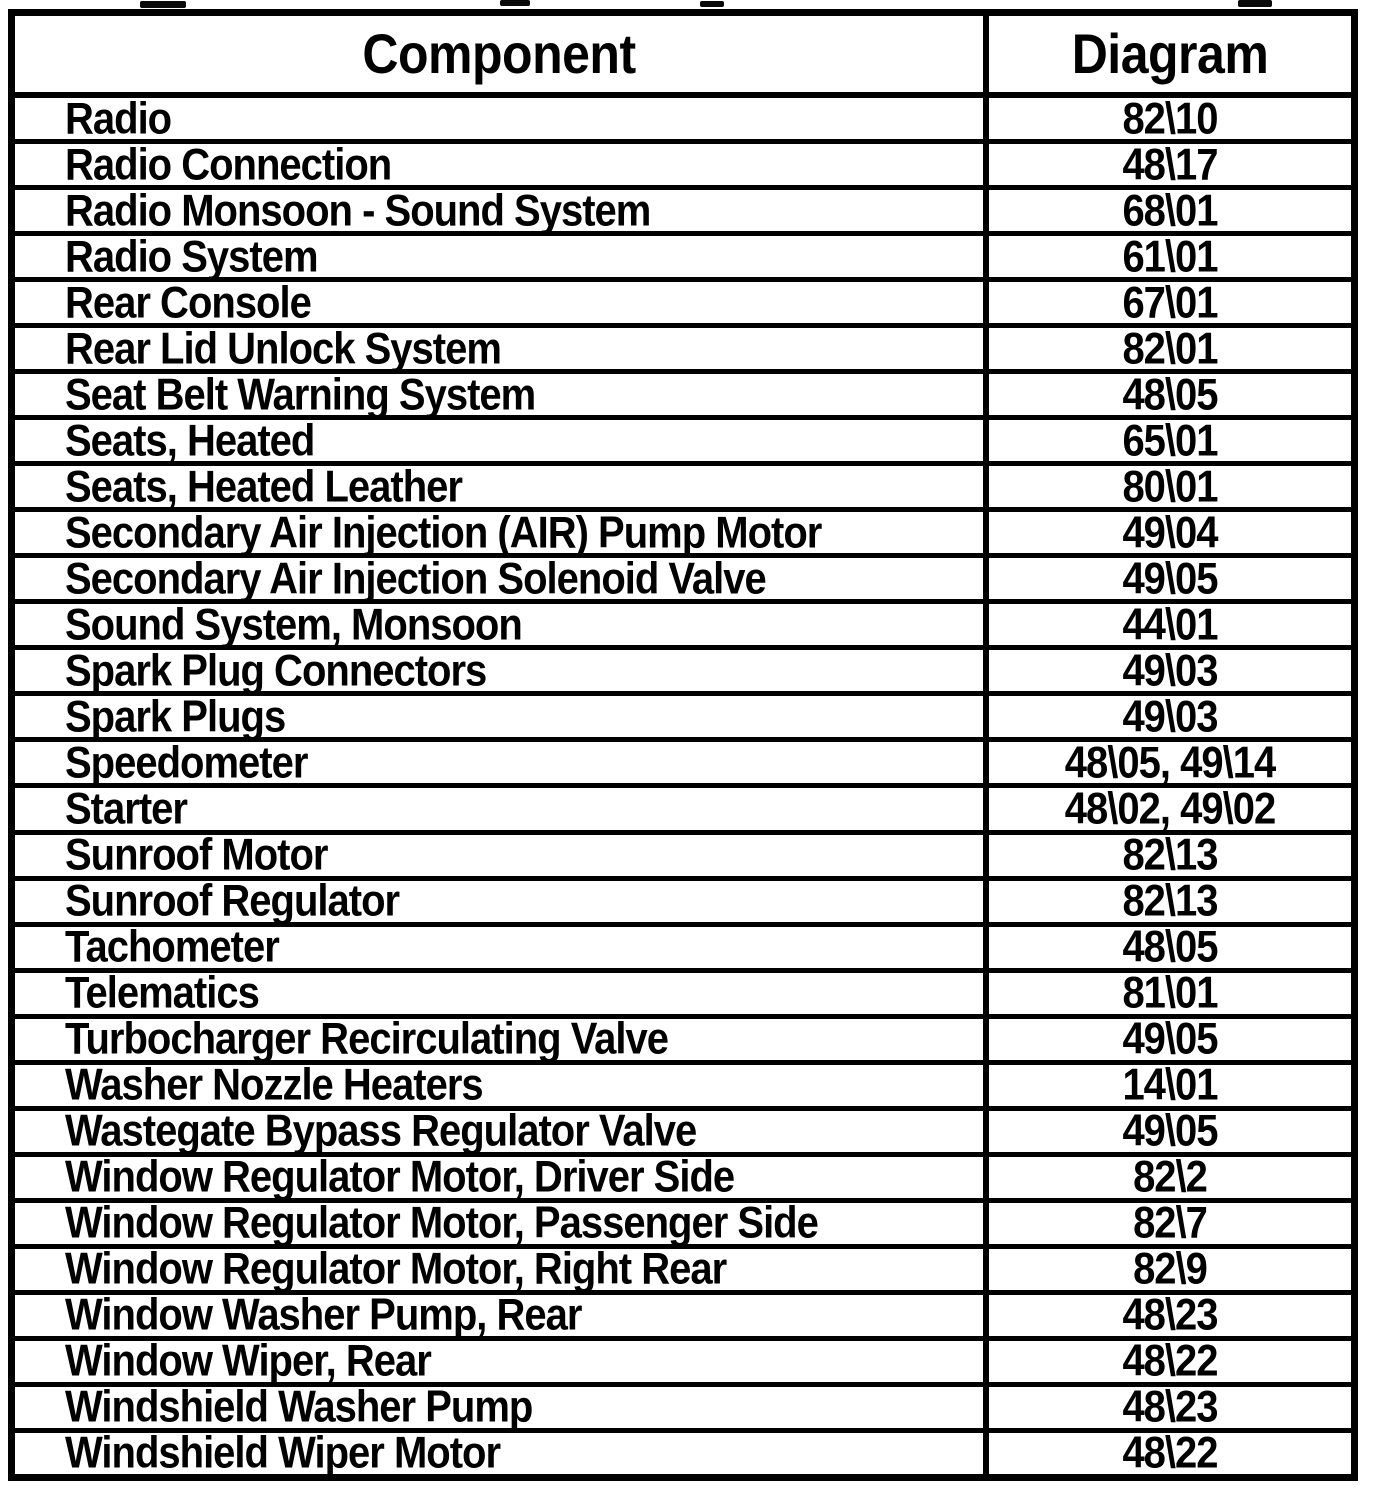 This screenshot has height=1494, width=1376. I want to click on component-cell: Secondary Air Injection Solenoid Valve, so click(502, 579).